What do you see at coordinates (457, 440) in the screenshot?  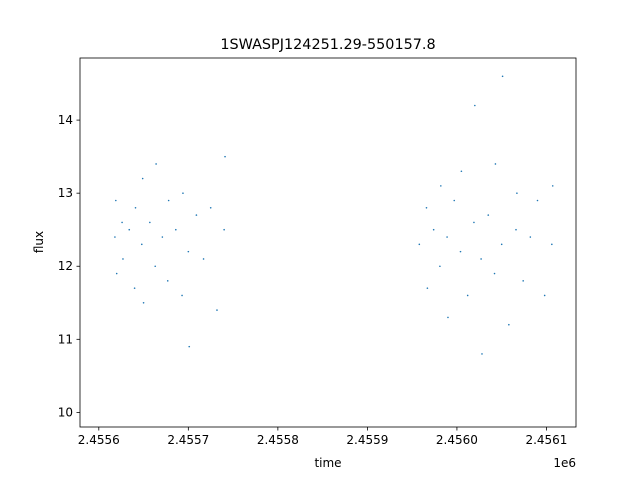 I see `x-tick-label: 2.4560` at bounding box center [457, 440].